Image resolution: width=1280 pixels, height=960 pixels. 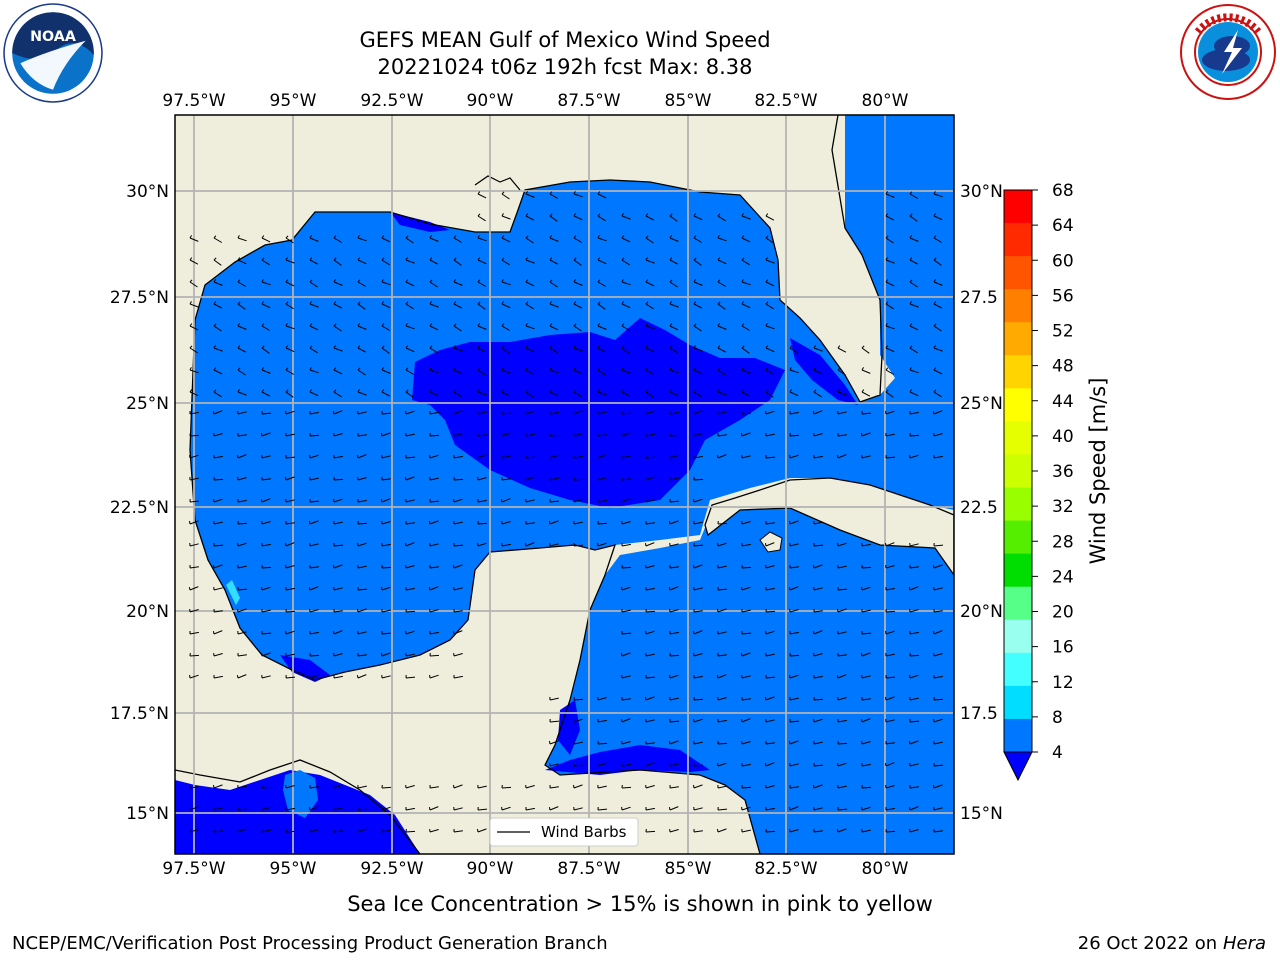 I want to click on colorbar-tick-label: 32, so click(x=1063, y=507).